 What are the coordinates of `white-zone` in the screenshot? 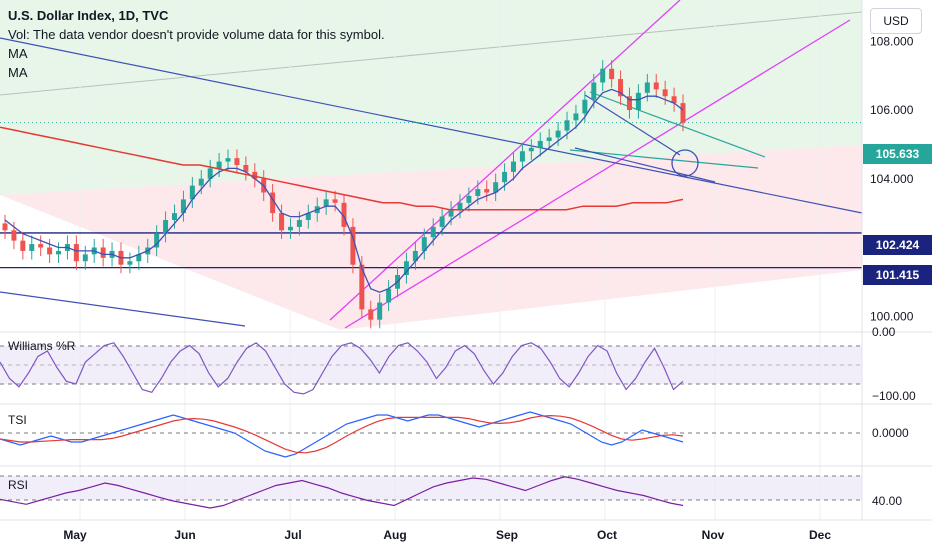 It's located at (170, 262).